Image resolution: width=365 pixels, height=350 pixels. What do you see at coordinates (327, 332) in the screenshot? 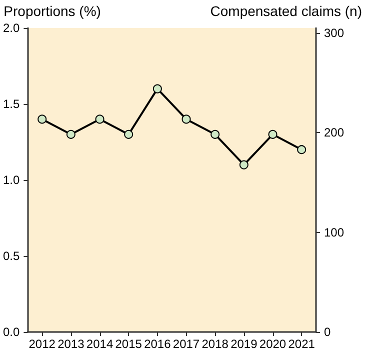
I see `y2-tick-label: 0` at bounding box center [327, 332].